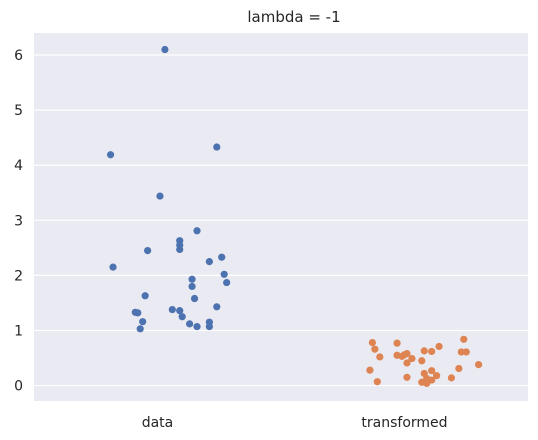 The height and width of the screenshot is (440, 538). I want to click on y-tick-label: 4, so click(18, 166).